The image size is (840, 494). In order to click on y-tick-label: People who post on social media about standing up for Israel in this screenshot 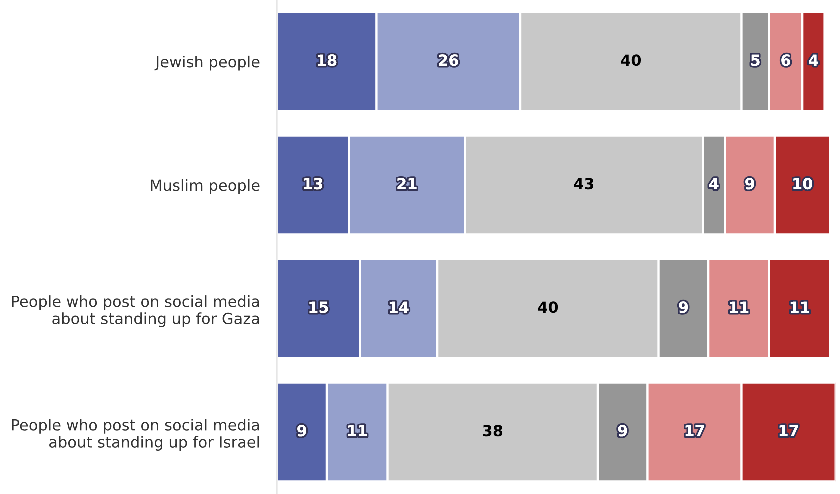, I will do `click(136, 435)`.